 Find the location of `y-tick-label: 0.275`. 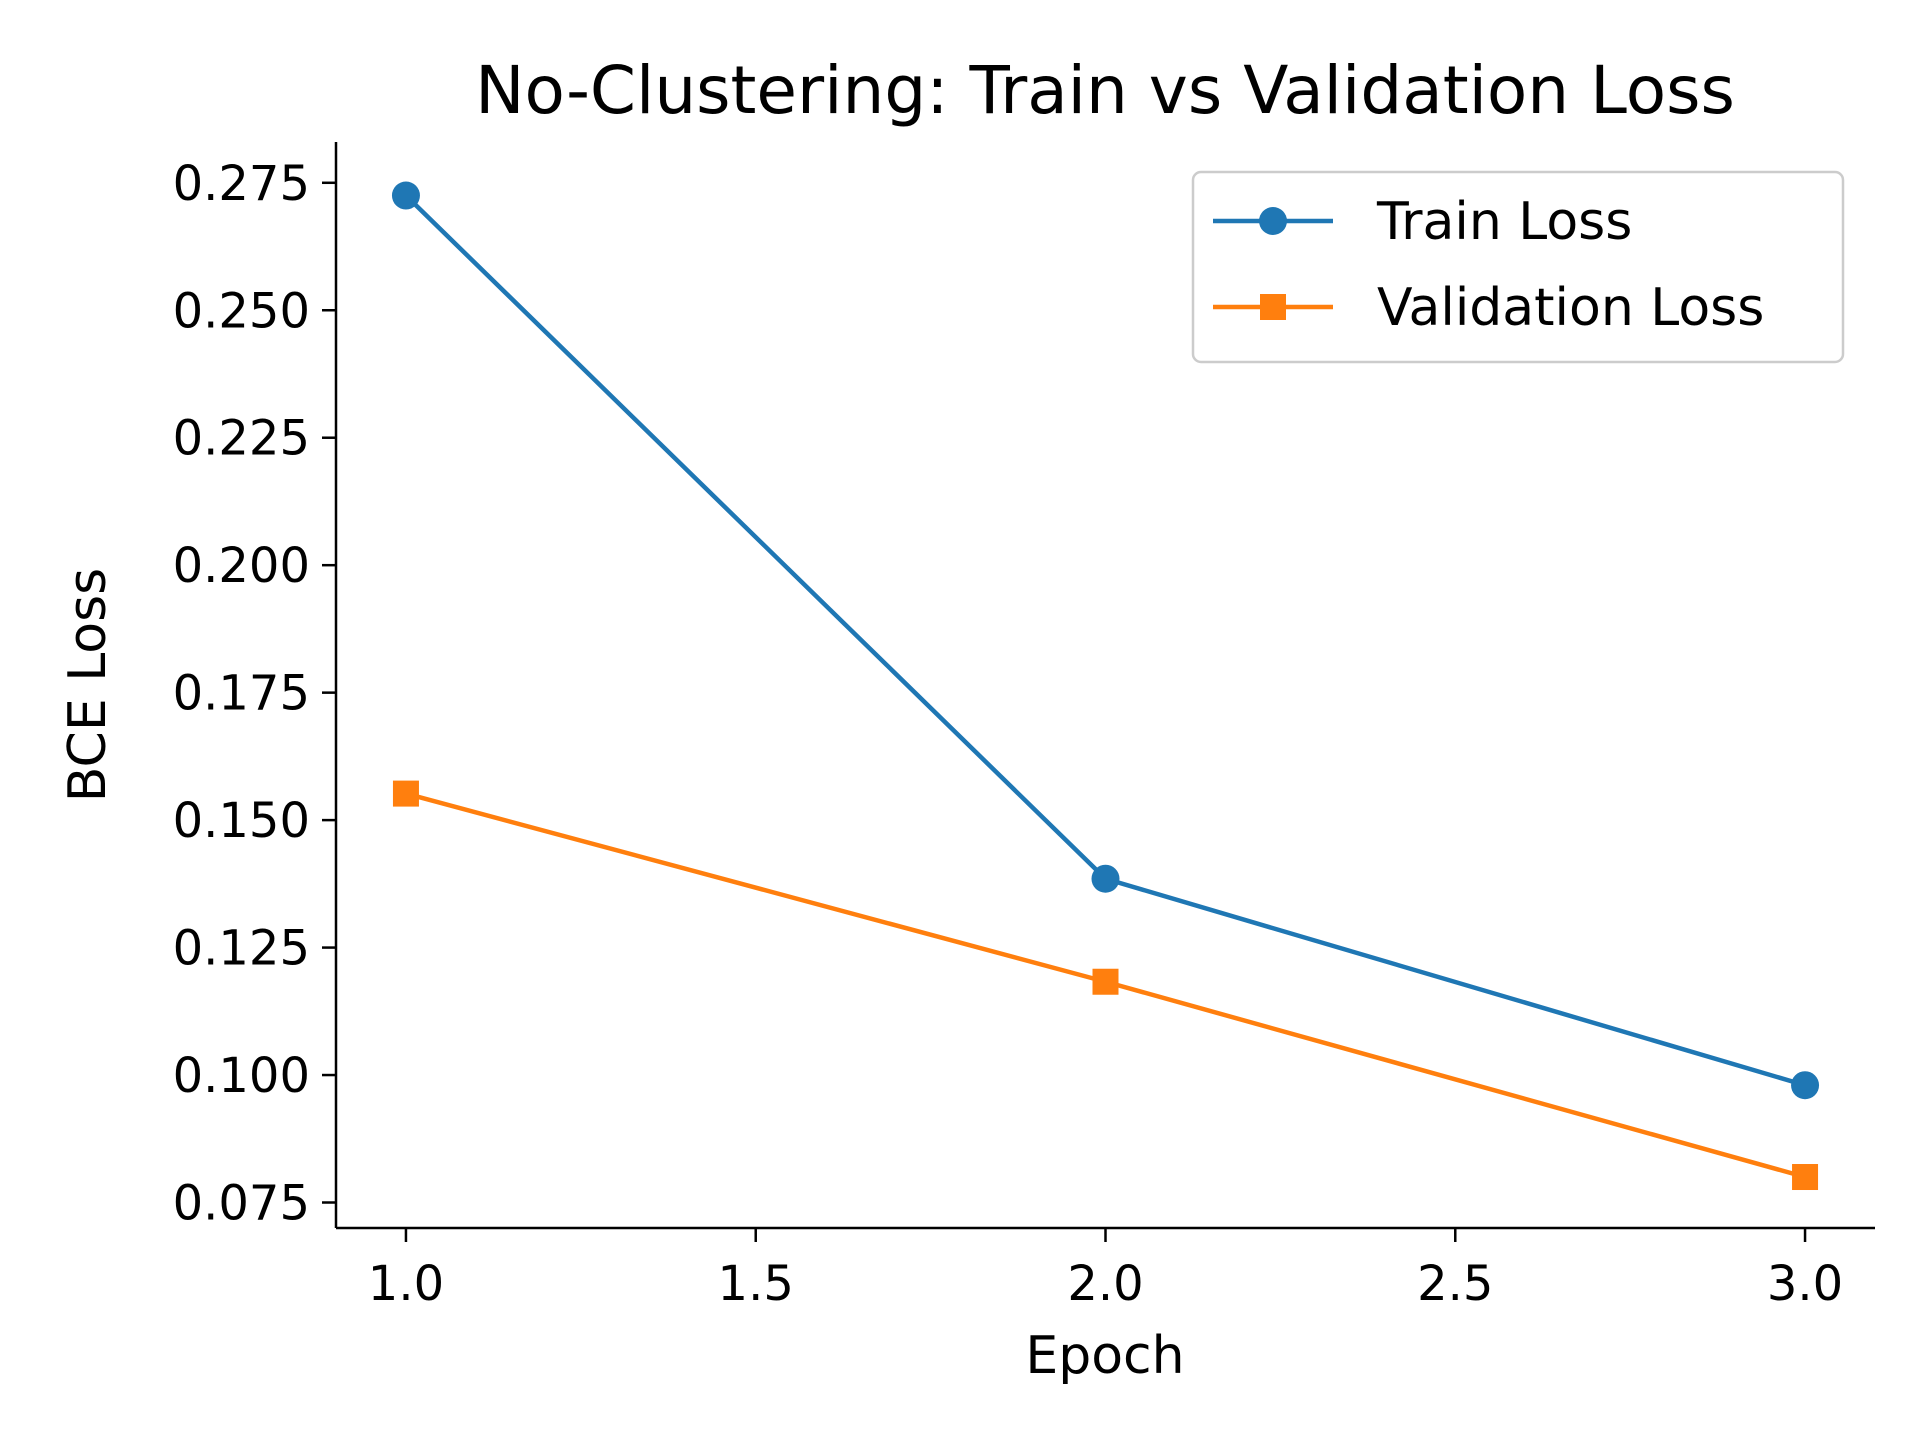

y-tick-label: 0.275 is located at coordinates (241, 184).